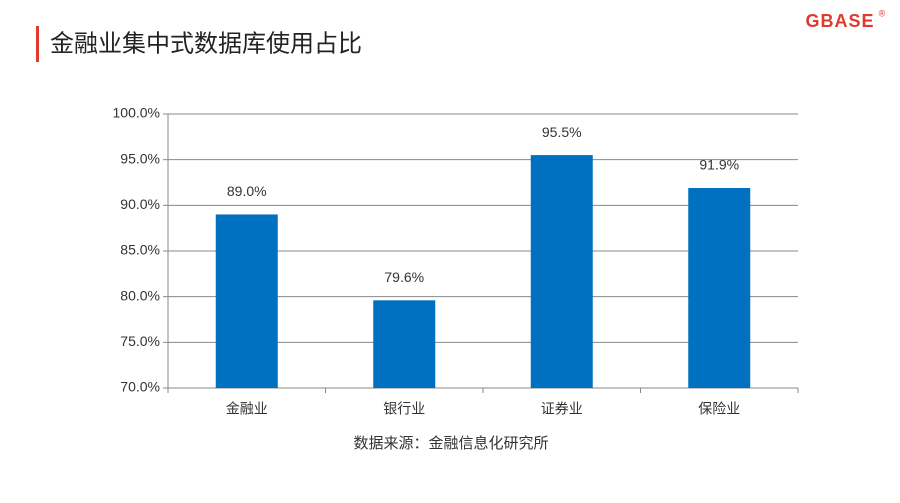 This screenshot has width=900, height=503. Describe the element at coordinates (140, 341) in the screenshot. I see `y-tick-label: 75.0%` at that location.